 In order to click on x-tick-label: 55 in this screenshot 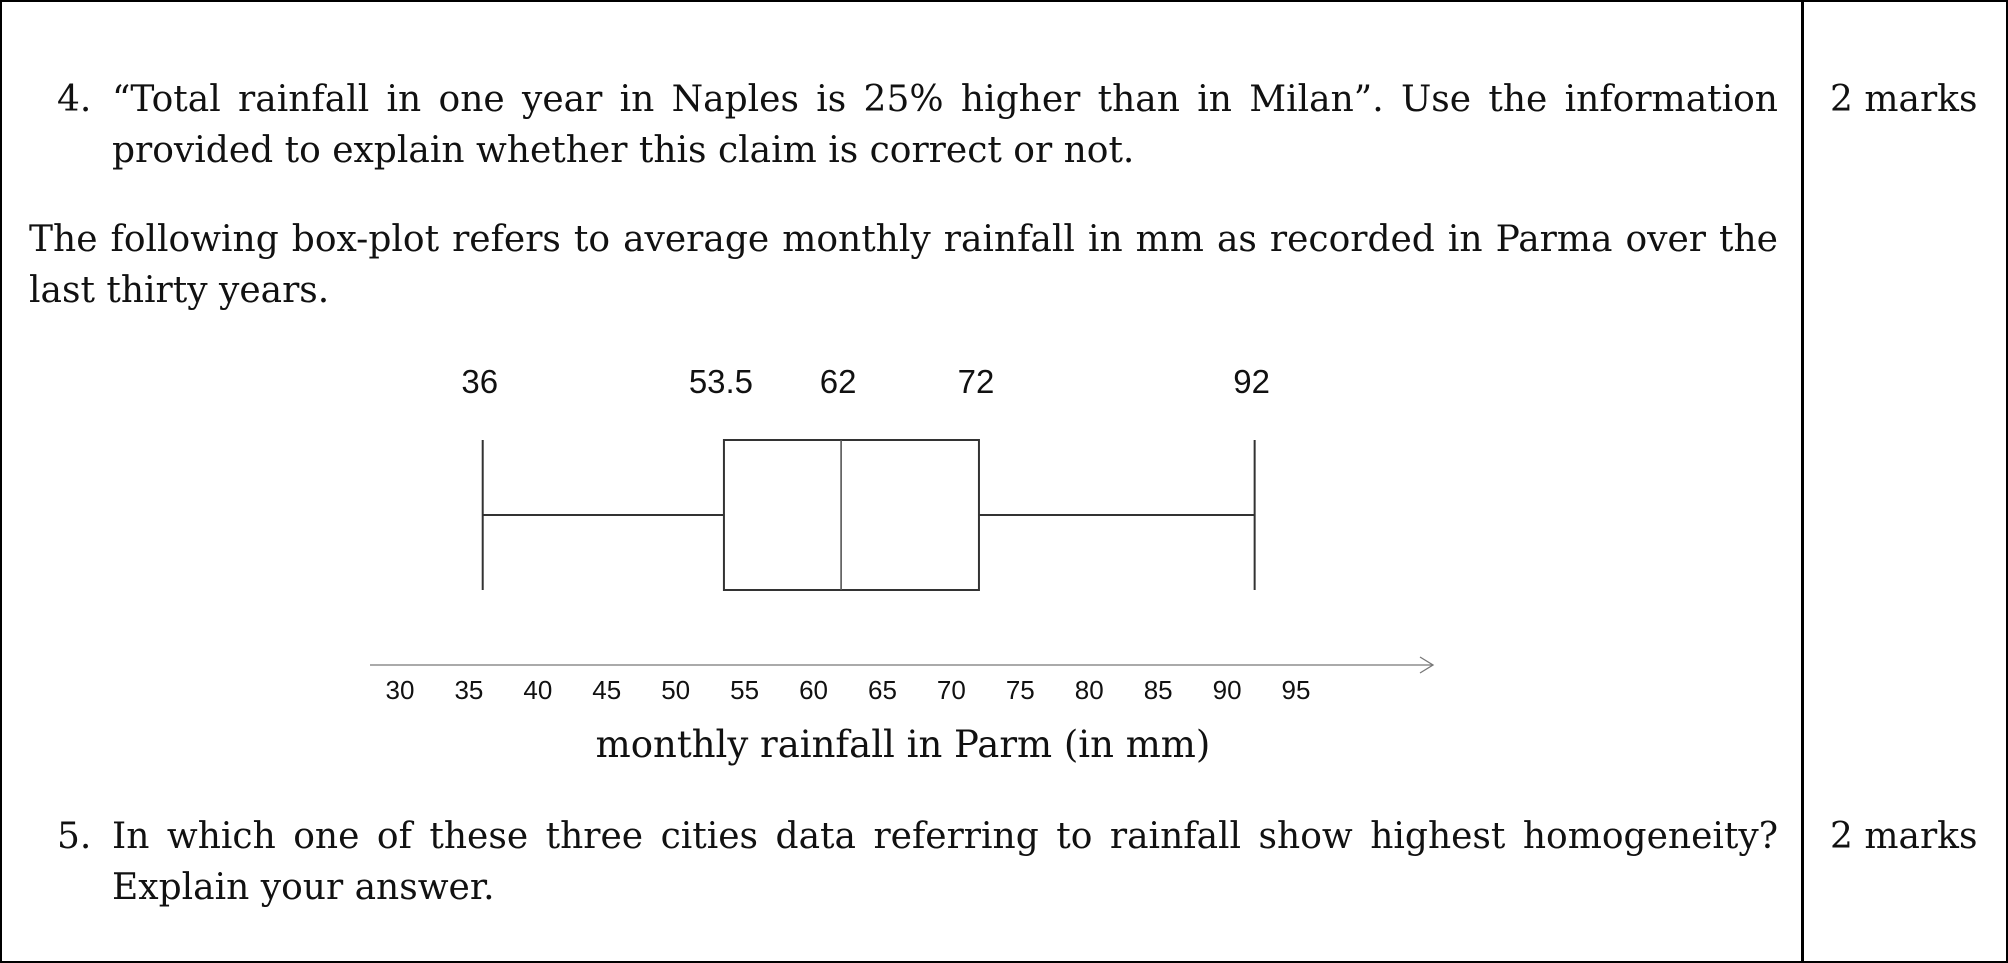, I will do `click(744, 690)`.